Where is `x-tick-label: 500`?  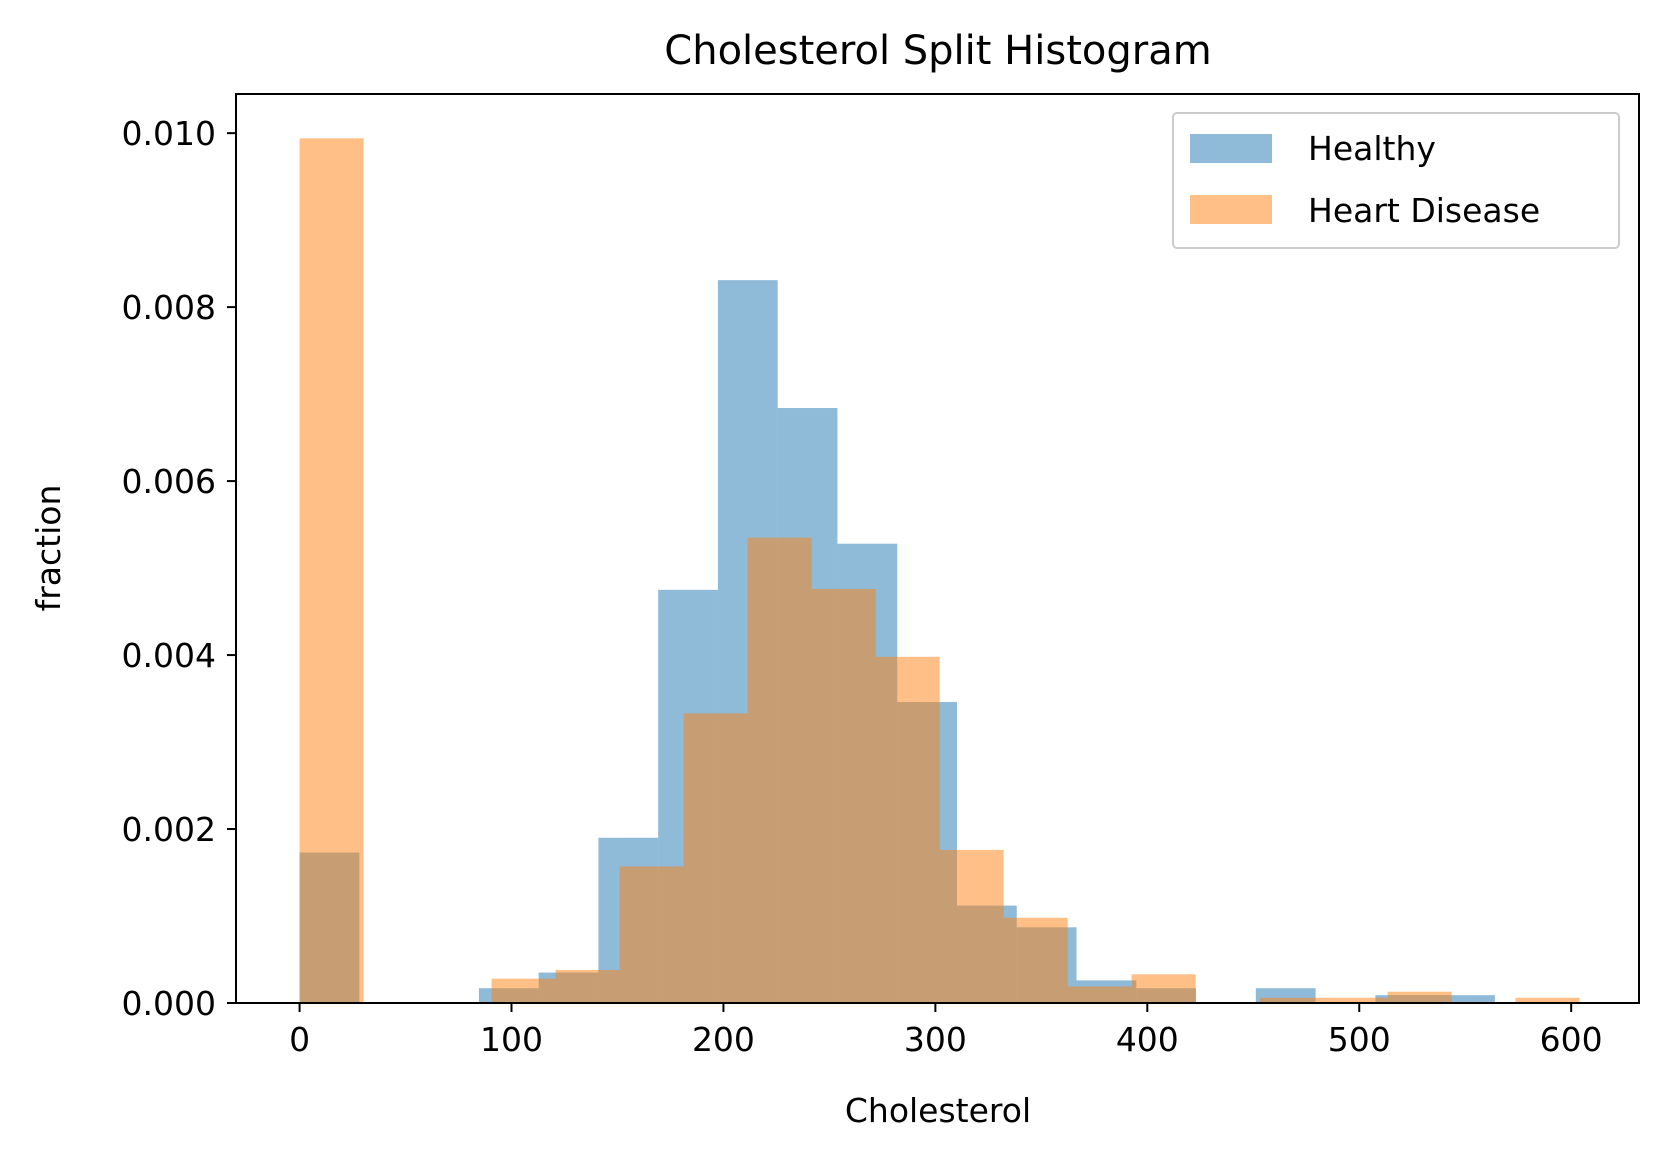
x-tick-label: 500 is located at coordinates (1359, 1039).